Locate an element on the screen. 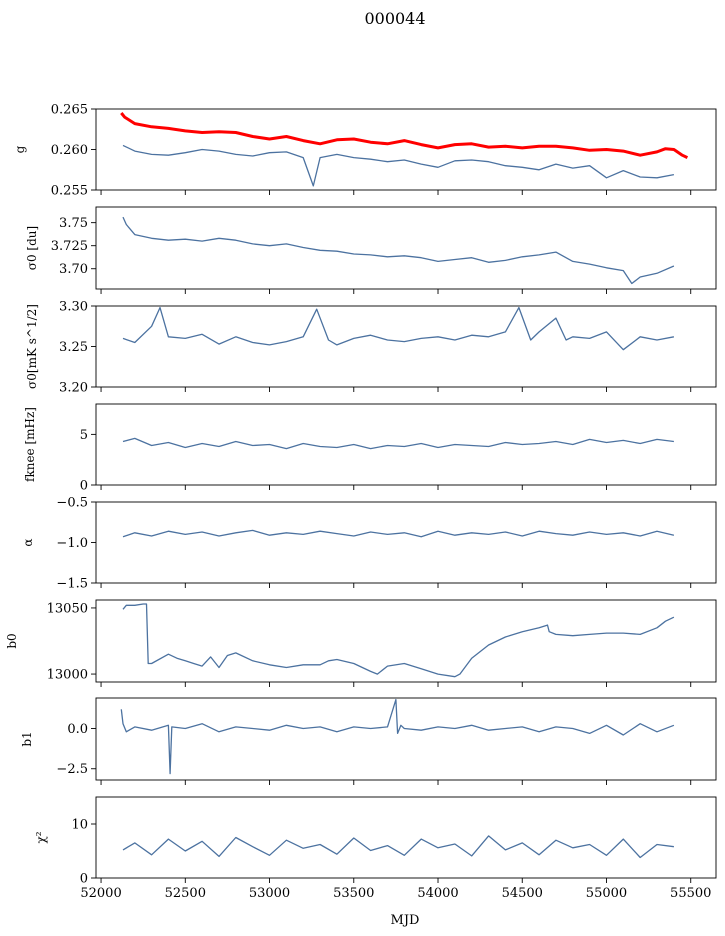  panel-5-series-1-line is located at coordinates (398, 533).